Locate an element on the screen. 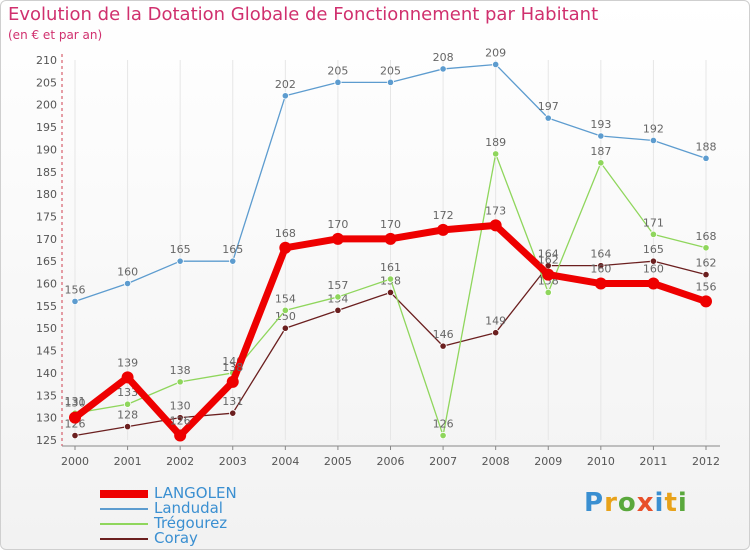 The width and height of the screenshot is (750, 550). x-tick-label: 2002 is located at coordinates (180, 461).